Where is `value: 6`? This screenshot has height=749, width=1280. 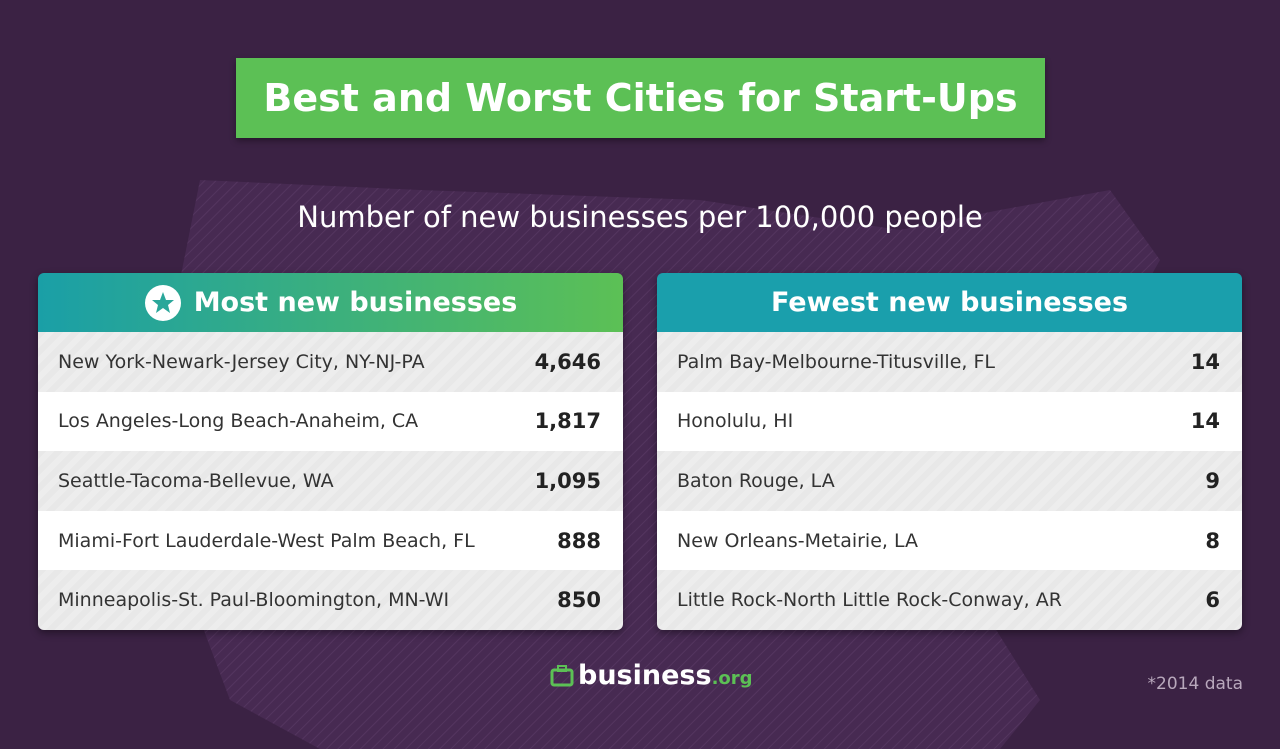
value: 6 is located at coordinates (1212, 600).